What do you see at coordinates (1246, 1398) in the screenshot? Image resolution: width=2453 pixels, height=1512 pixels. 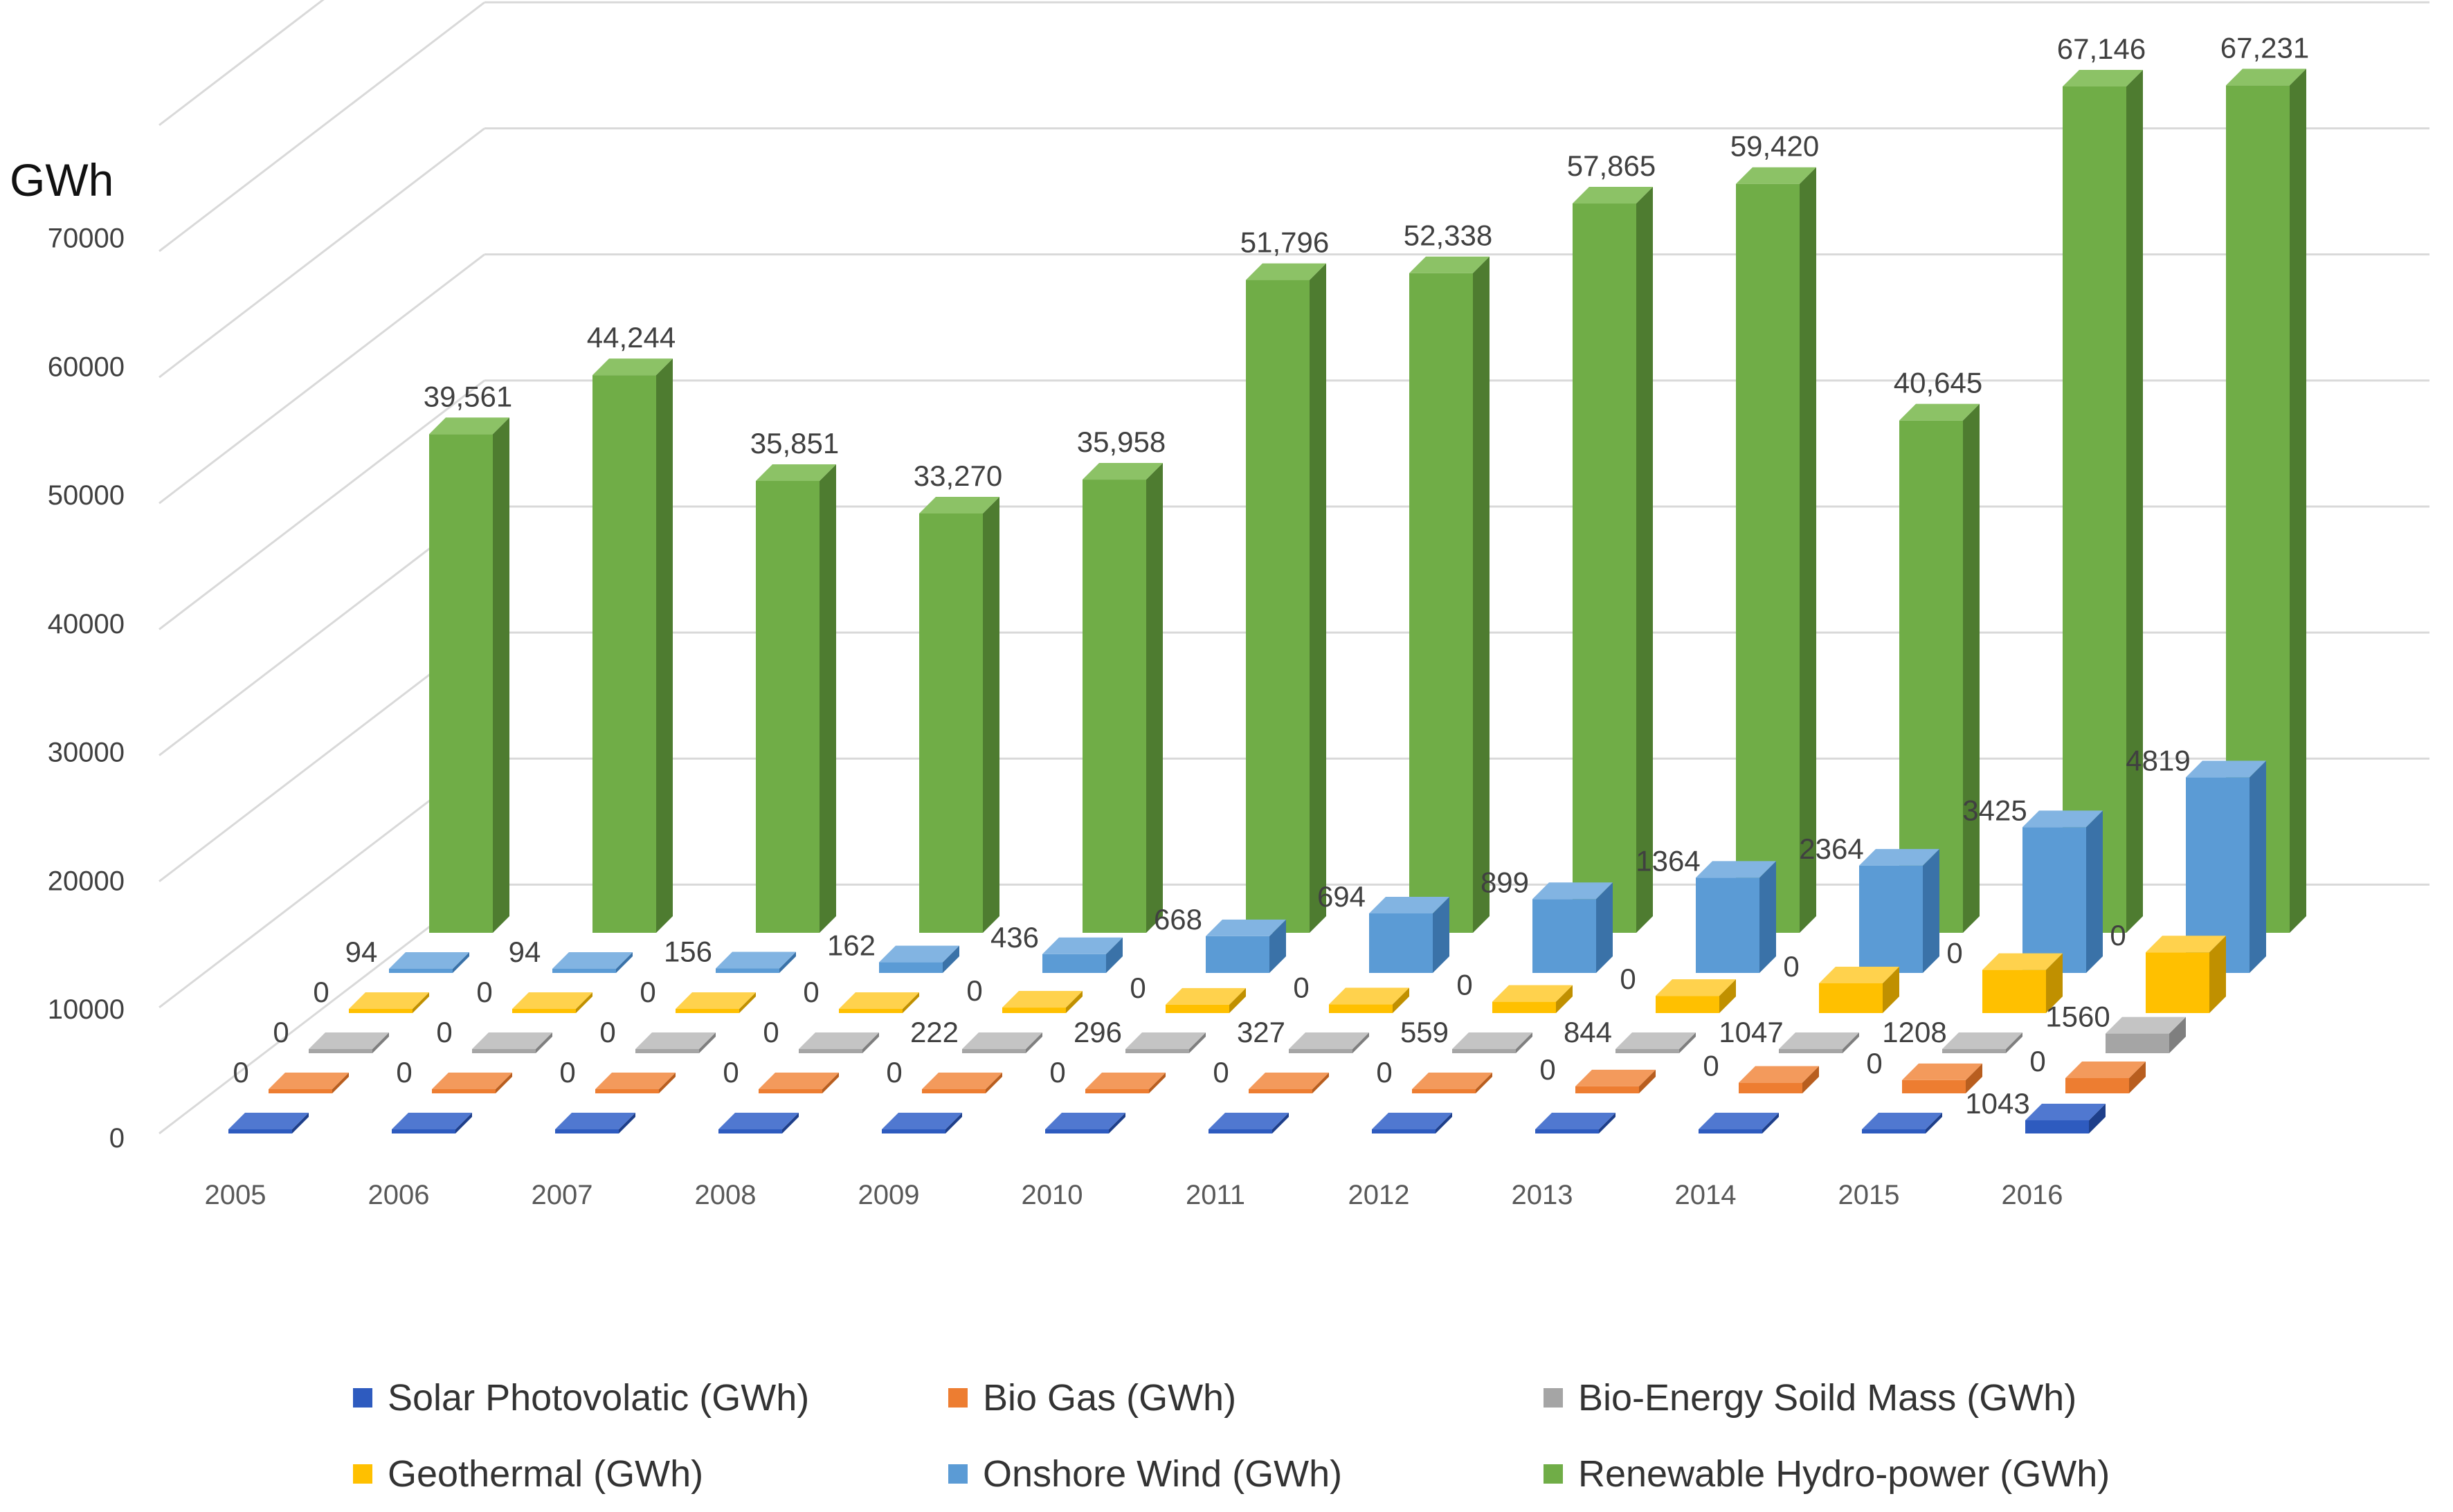 I see `legend-item: Bio Gas (GWh)` at bounding box center [1246, 1398].